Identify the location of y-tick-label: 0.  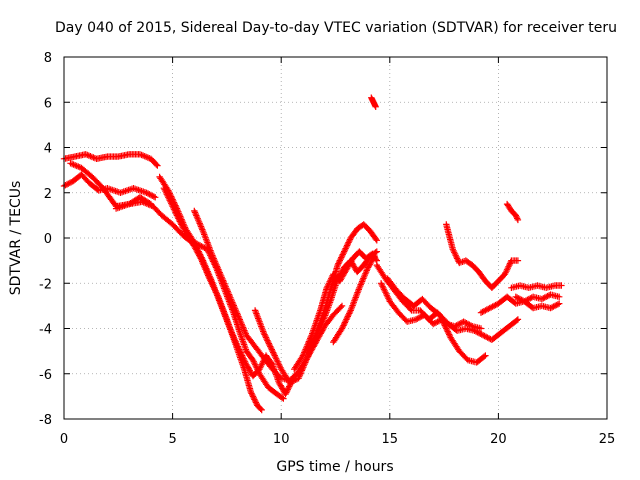
(48, 239).